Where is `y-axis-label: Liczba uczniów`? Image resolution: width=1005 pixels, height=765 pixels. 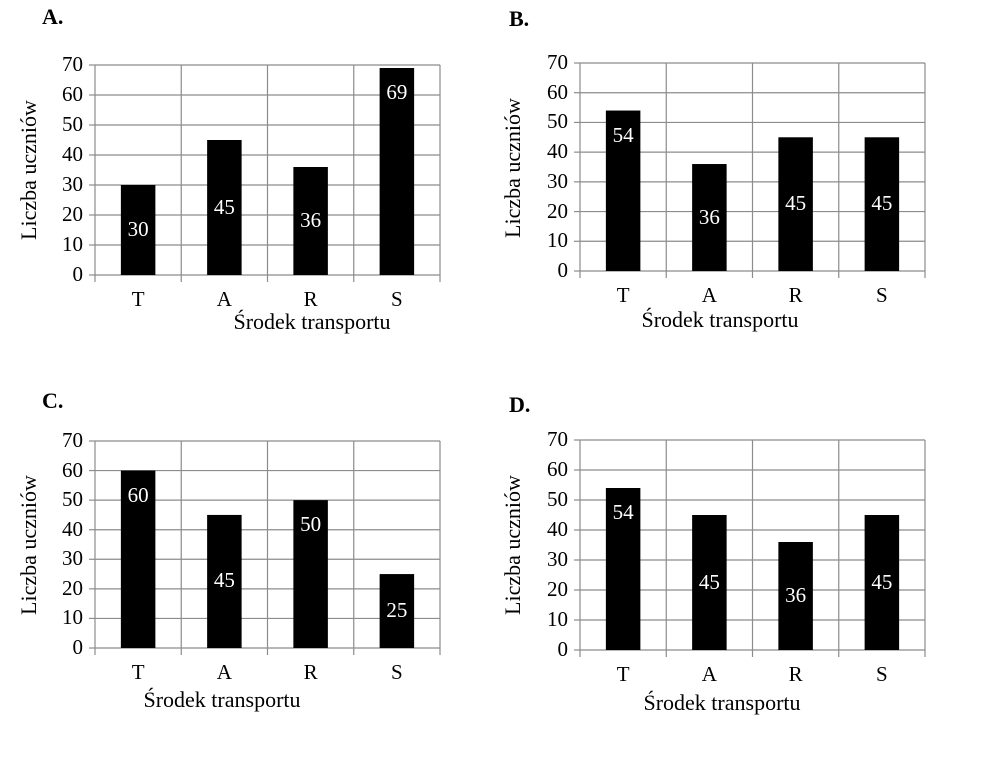
y-axis-label: Liczba uczniów is located at coordinates (512, 545).